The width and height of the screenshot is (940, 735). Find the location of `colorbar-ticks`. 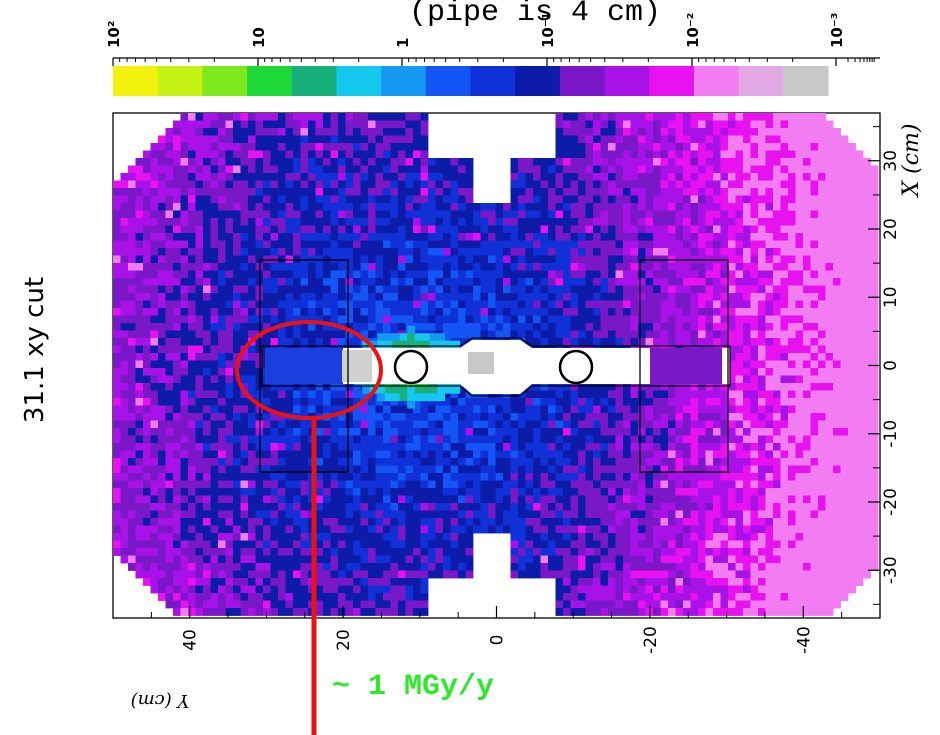

colorbar-ticks is located at coordinates (493, 62).